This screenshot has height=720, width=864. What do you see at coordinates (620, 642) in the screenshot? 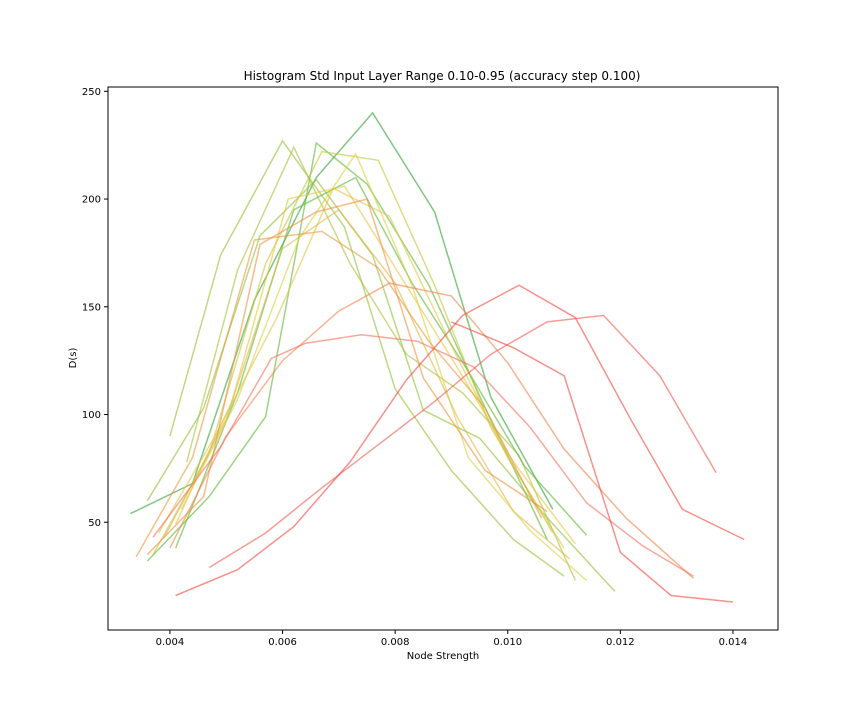
I see `x-tick-label: 0.012` at bounding box center [620, 642].